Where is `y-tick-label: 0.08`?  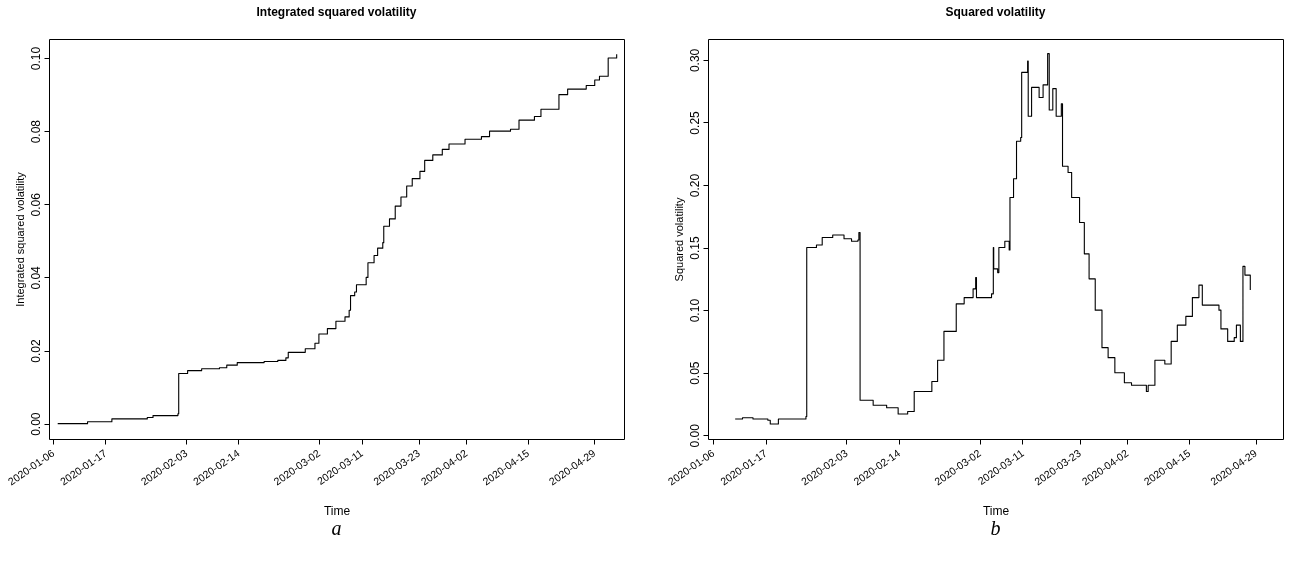
y-tick-label: 0.08 is located at coordinates (35, 131).